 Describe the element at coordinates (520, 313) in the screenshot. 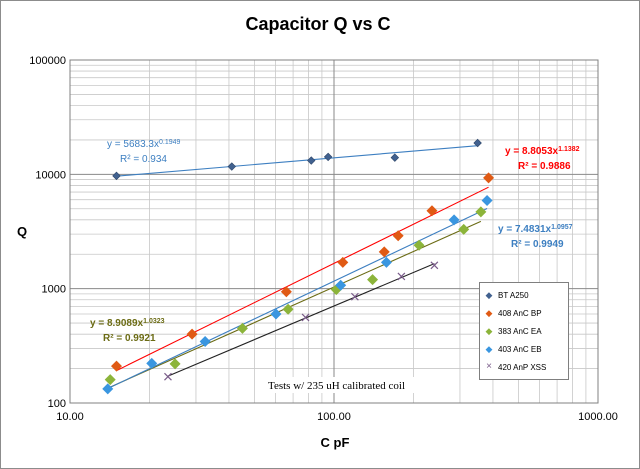

I see `legend-label: 408 AnC BP` at that location.